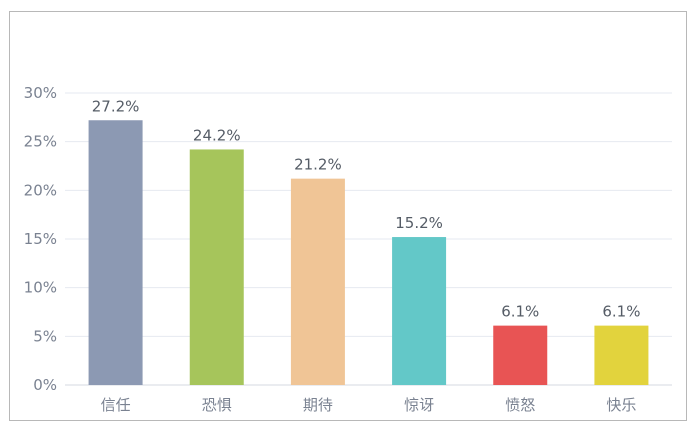 This screenshot has width=698, height=433. I want to click on y-tick-label: 20%, so click(40, 190).